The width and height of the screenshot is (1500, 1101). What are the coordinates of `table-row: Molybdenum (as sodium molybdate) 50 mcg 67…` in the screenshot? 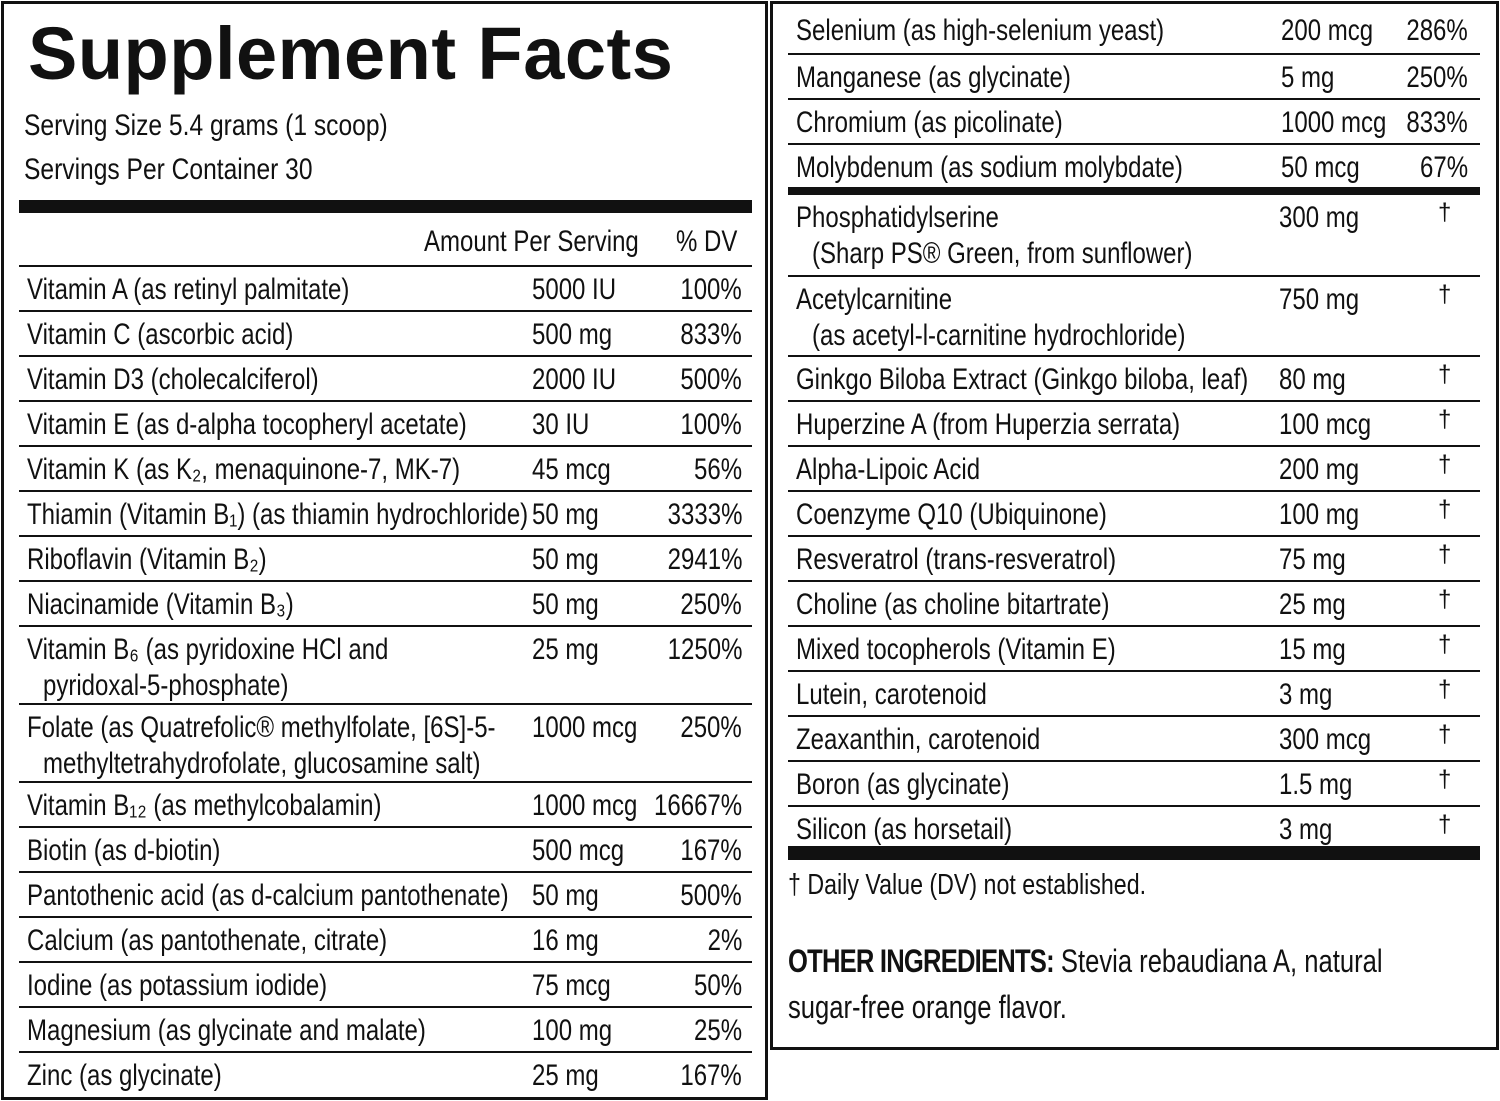 It's located at (1134, 165).